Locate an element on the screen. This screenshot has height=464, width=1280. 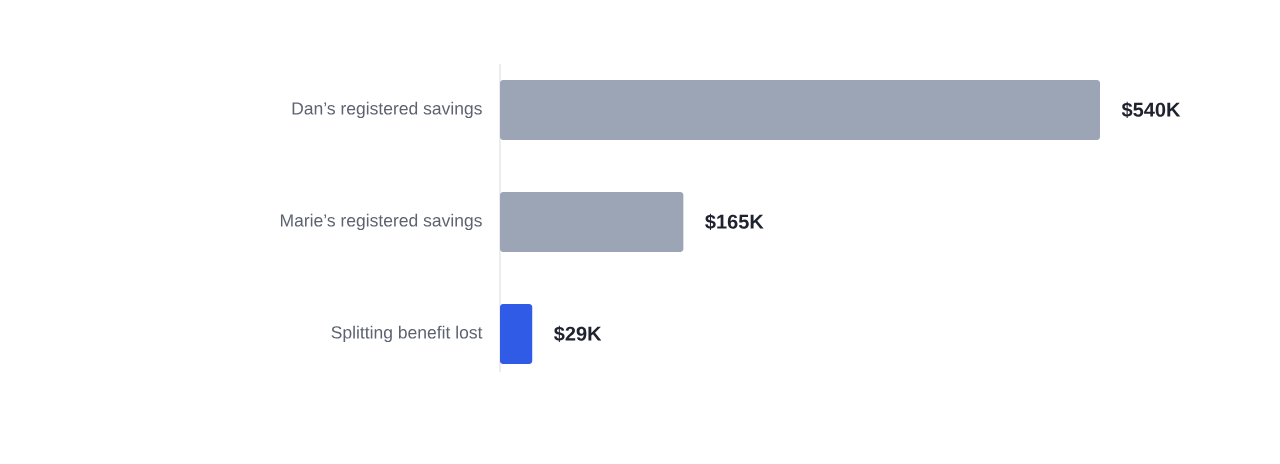
data-label: $165K is located at coordinates (734, 222).